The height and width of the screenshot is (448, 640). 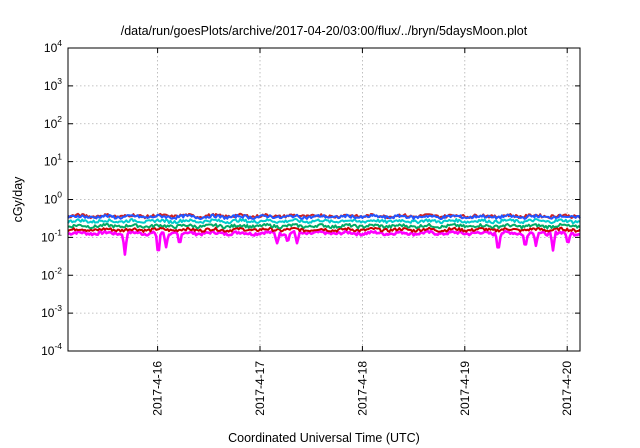 I want to click on y-tick-label: 10⁻³, so click(x=51, y=311).